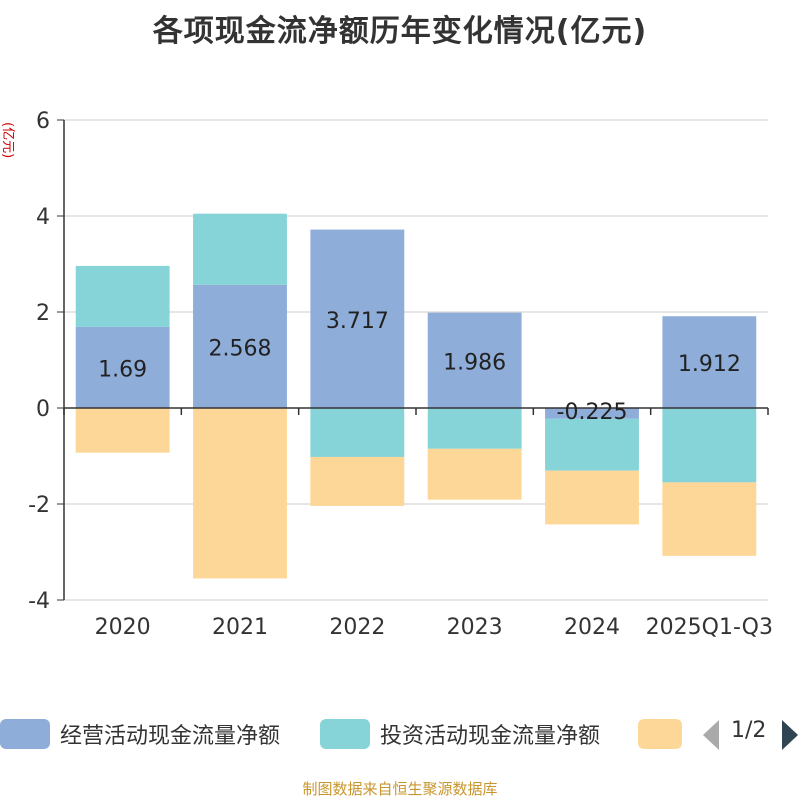  What do you see at coordinates (474, 428) in the screenshot?
I see `bar-series2-2023` at bounding box center [474, 428].